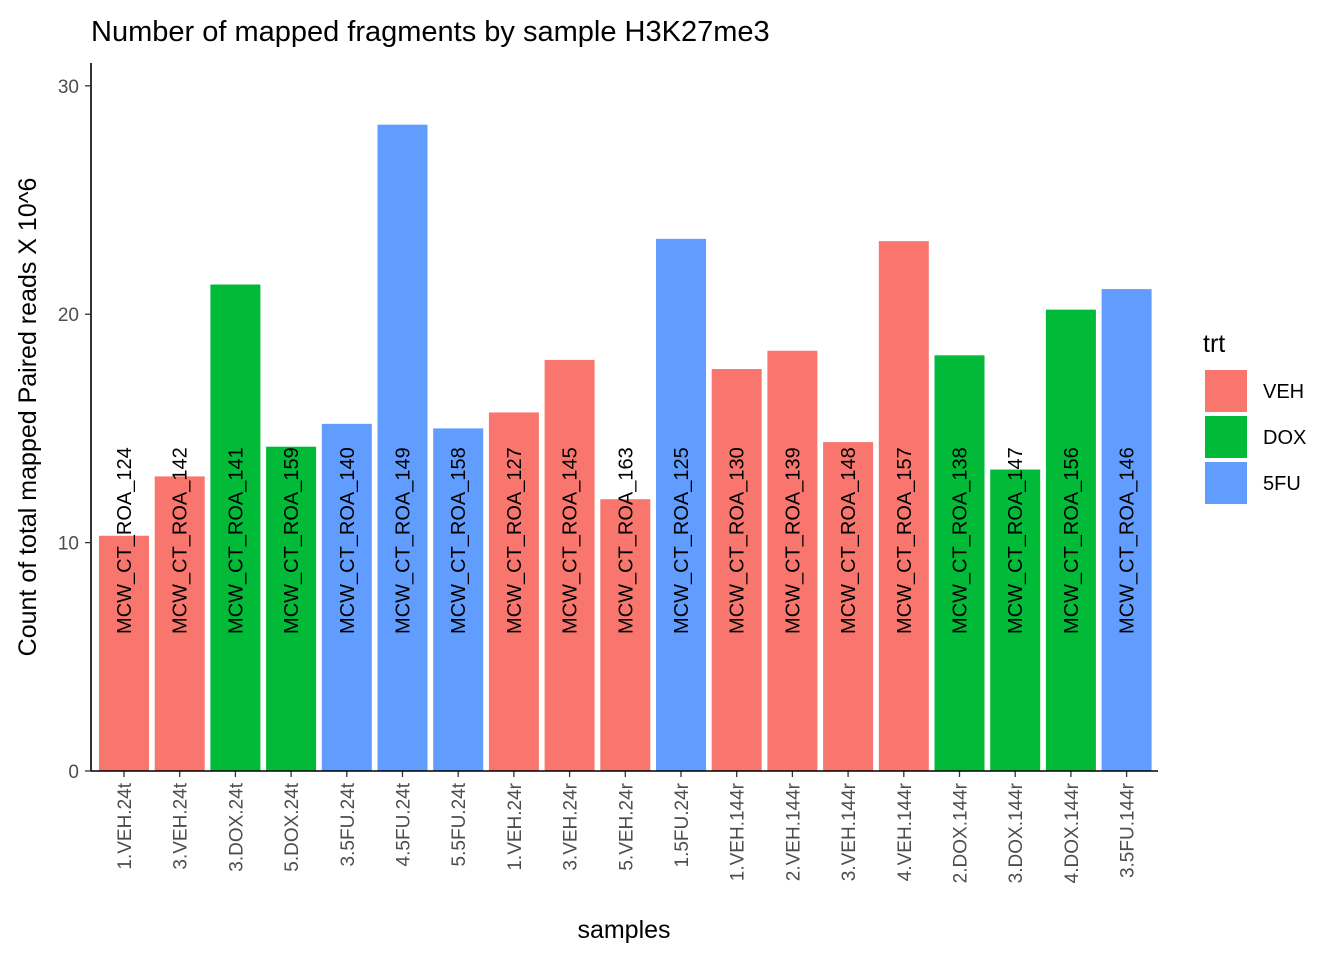 The width and height of the screenshot is (1344, 960). What do you see at coordinates (292, 826) in the screenshot?
I see `x-tick-label: 5.DOX.24t` at bounding box center [292, 826].